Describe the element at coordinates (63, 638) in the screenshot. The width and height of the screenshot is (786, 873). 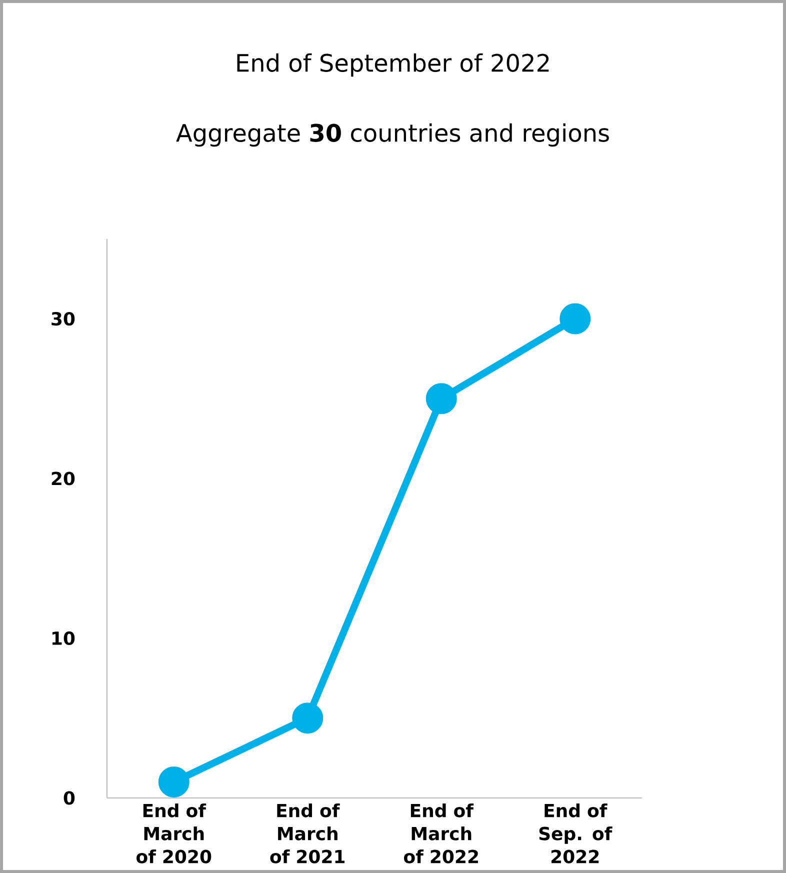
I see `y-tick-label: 10` at that location.